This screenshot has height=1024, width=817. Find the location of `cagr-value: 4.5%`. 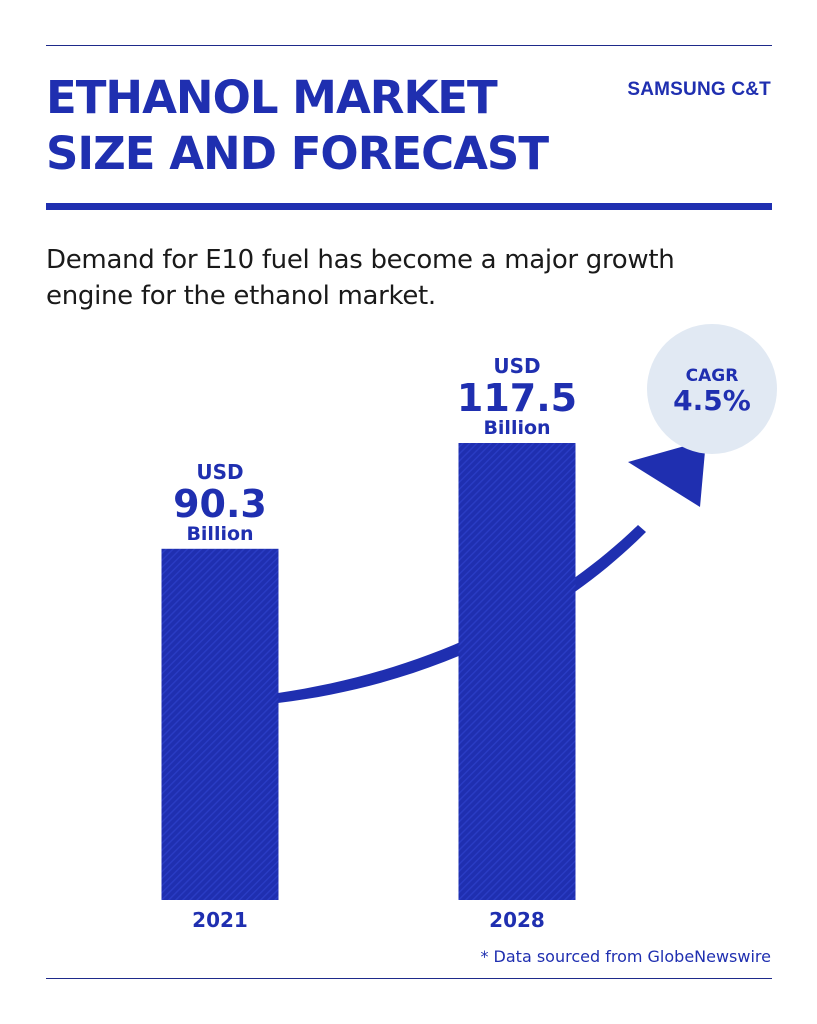

cagr-value: 4.5% is located at coordinates (712, 400).